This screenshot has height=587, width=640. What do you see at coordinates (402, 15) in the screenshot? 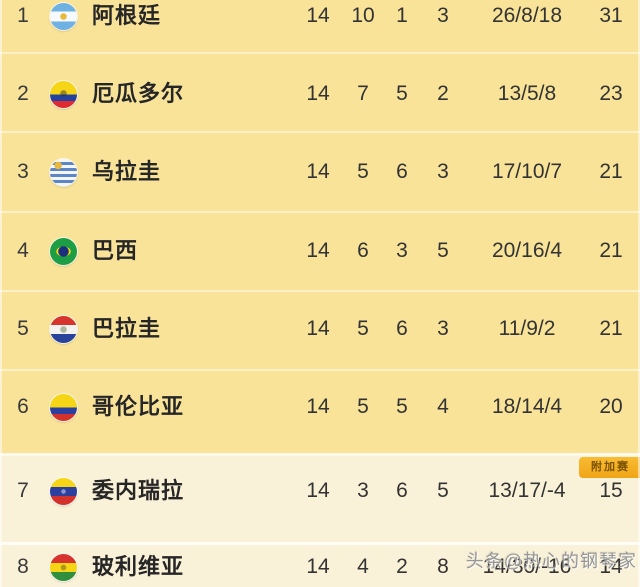
I see `drawn-cell: 1` at bounding box center [402, 15].